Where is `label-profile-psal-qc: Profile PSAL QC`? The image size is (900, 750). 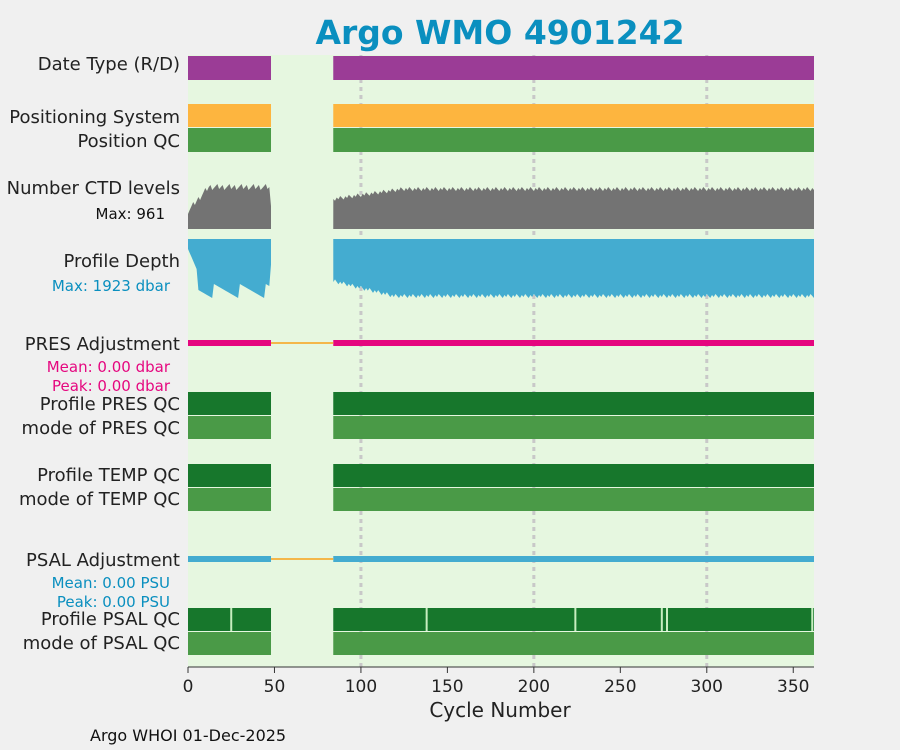
label-profile-psal-qc: Profile PSAL QC is located at coordinates (110, 619).